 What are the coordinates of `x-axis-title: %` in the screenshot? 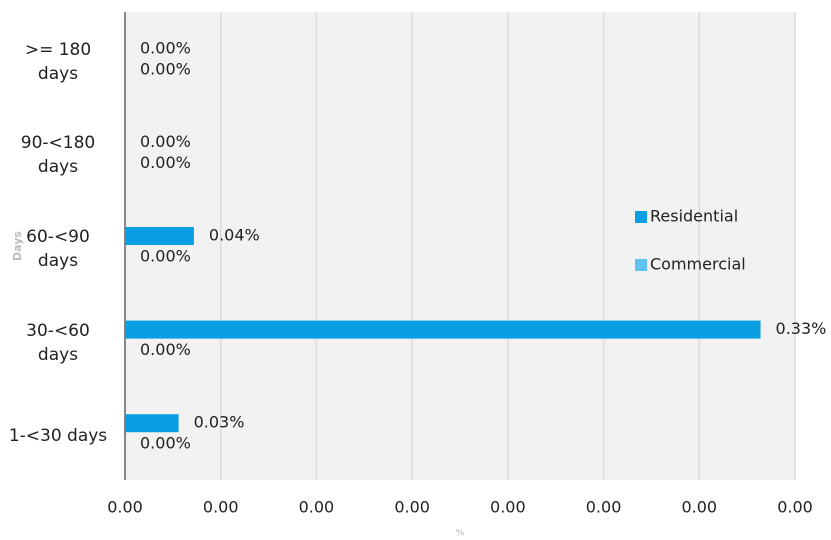 It's located at (460, 534).